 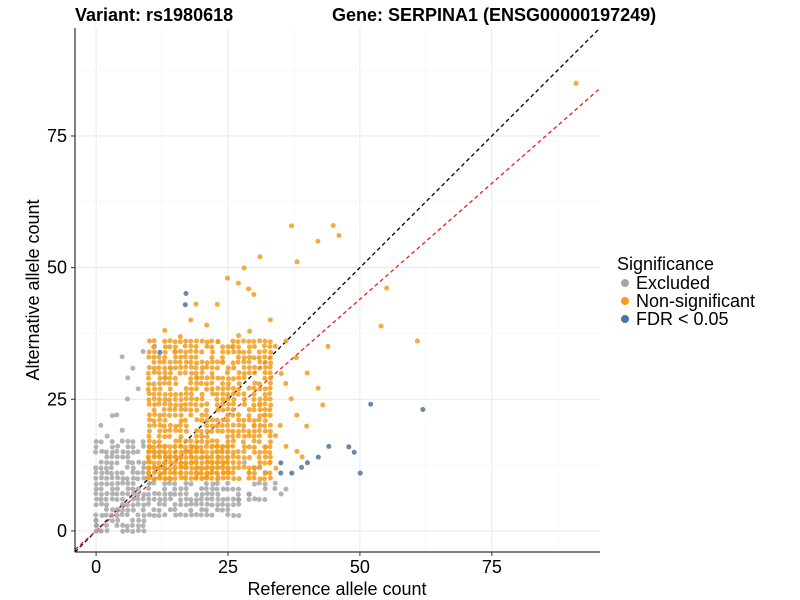 What do you see at coordinates (695, 301) in the screenshot?
I see `legend-label-non-significant: Non-significant` at bounding box center [695, 301].